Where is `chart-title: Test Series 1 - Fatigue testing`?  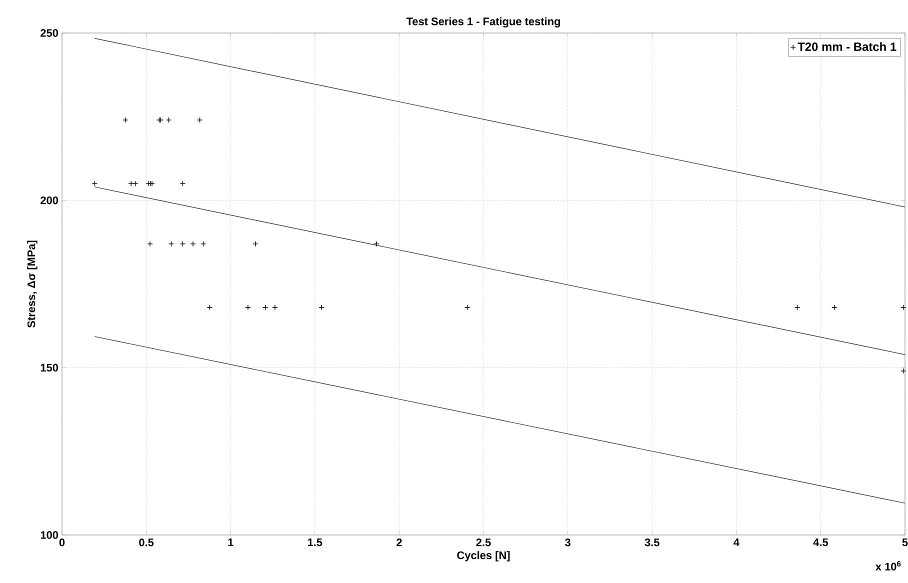
chart-title: Test Series 1 - Fatigue testing is located at coordinates (483, 22).